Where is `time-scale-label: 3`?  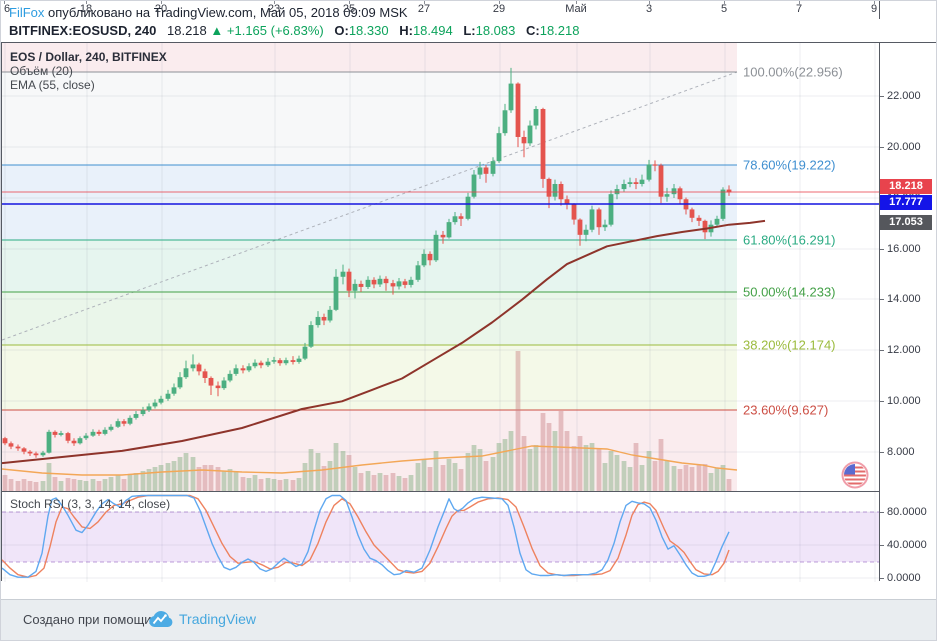 time-scale-label: 3 is located at coordinates (649, 9).